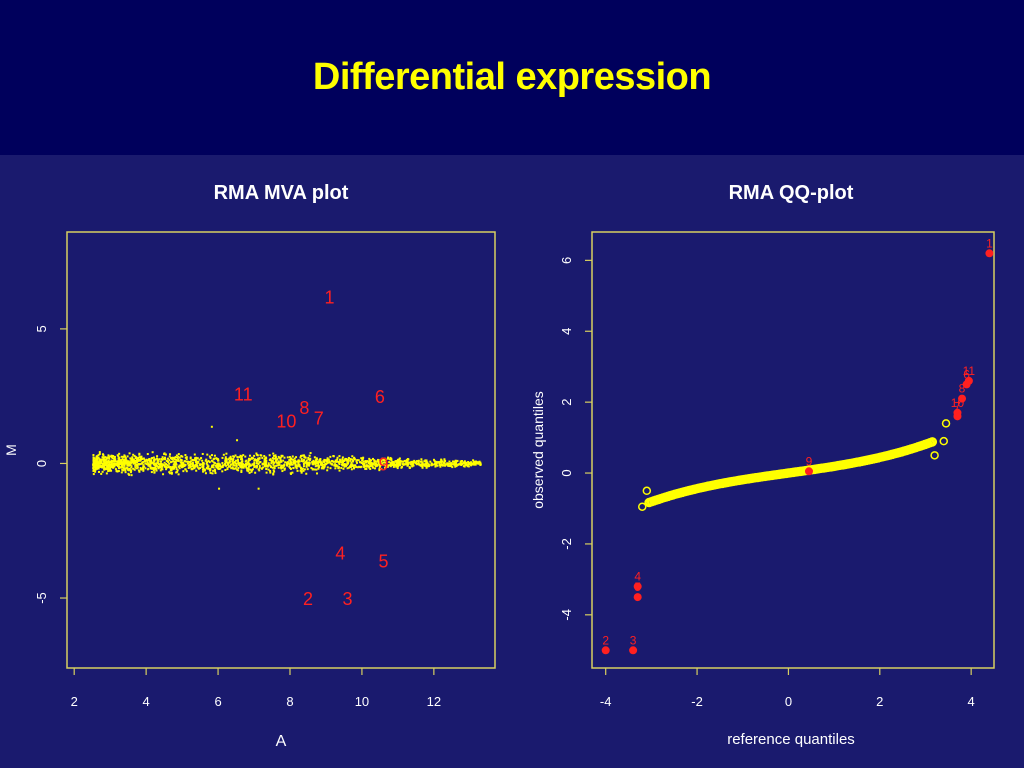  What do you see at coordinates (308, 599) in the screenshot?
I see `mva-point-label-2: 2` at bounding box center [308, 599].